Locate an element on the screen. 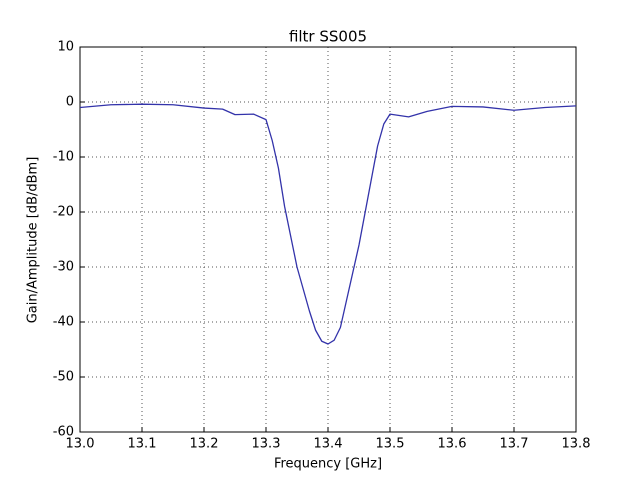 The image size is (640, 484). x-tick-label: 13.8 is located at coordinates (576, 444).